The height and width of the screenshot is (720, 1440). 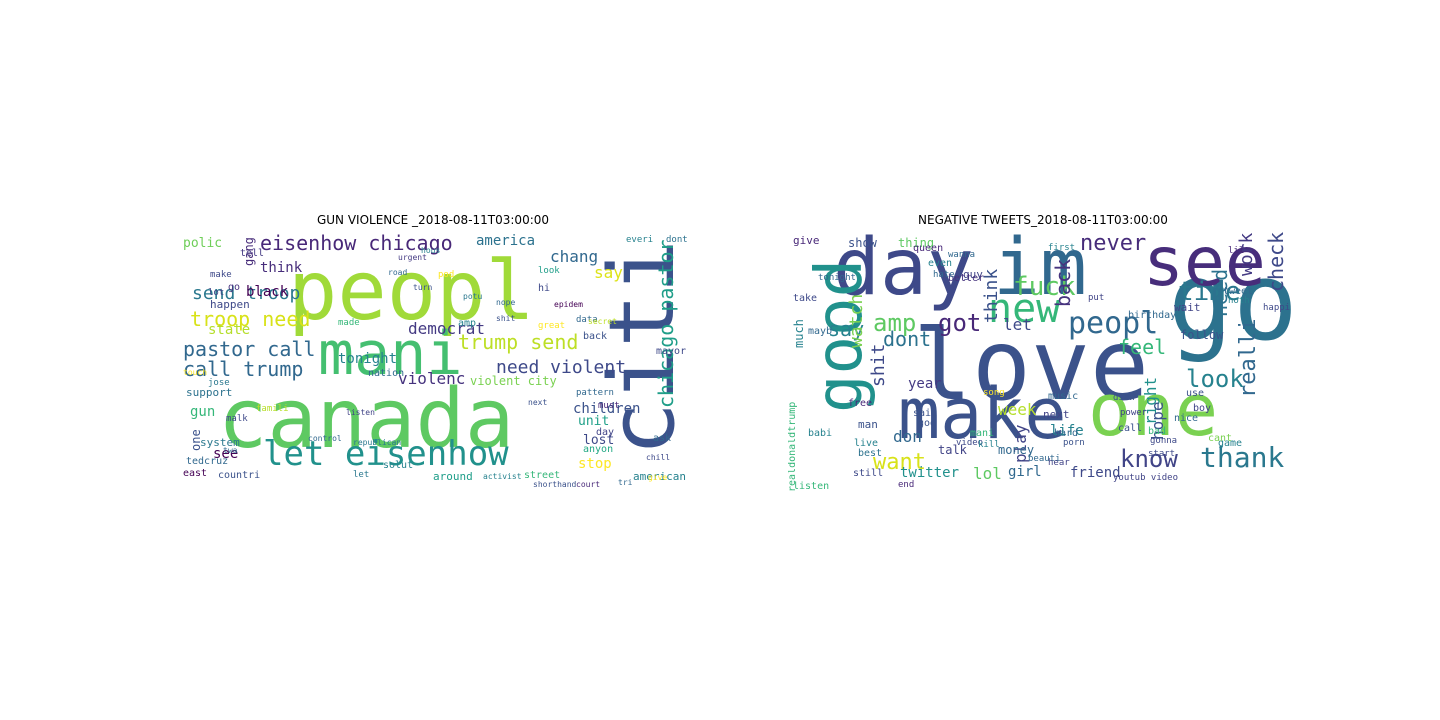 What do you see at coordinates (1130, 428) in the screenshot?
I see `cloud-word: call` at bounding box center [1130, 428].